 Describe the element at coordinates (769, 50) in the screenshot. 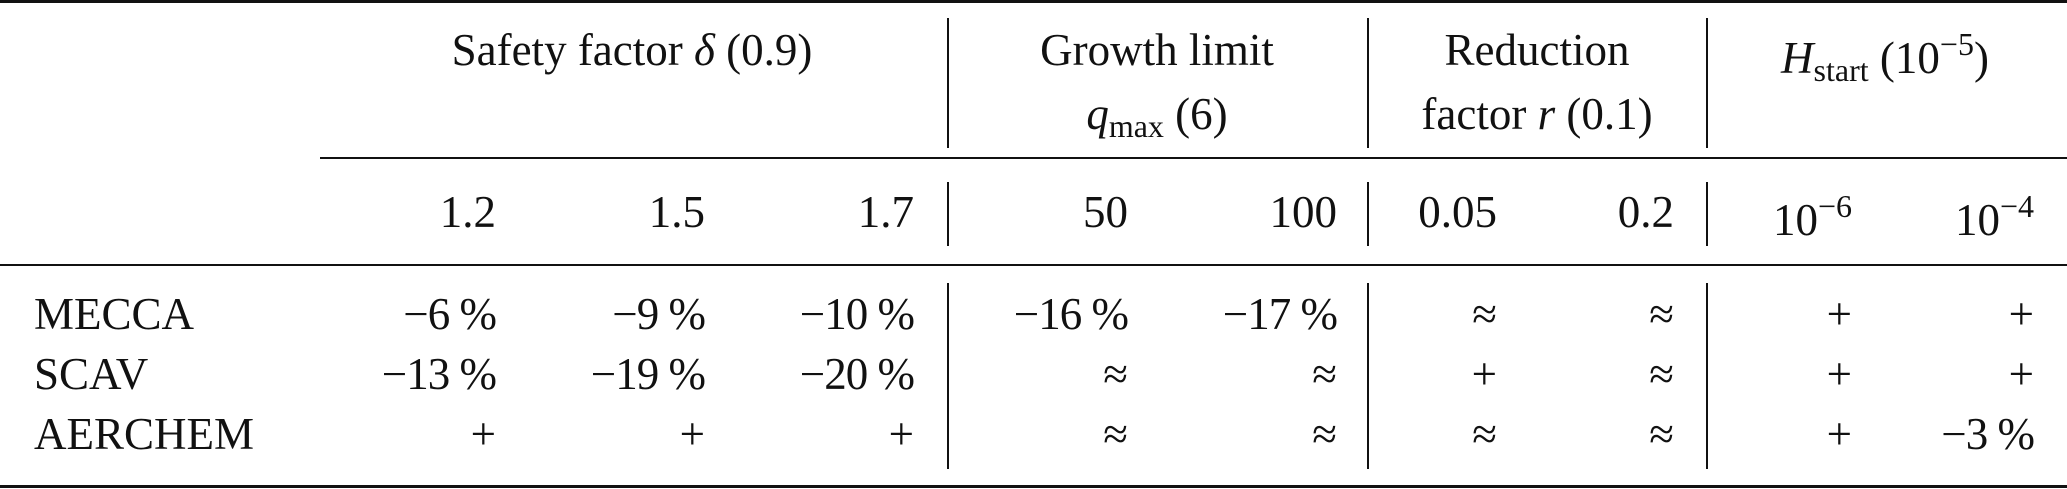

I see `group-default: (0.9)` at that location.